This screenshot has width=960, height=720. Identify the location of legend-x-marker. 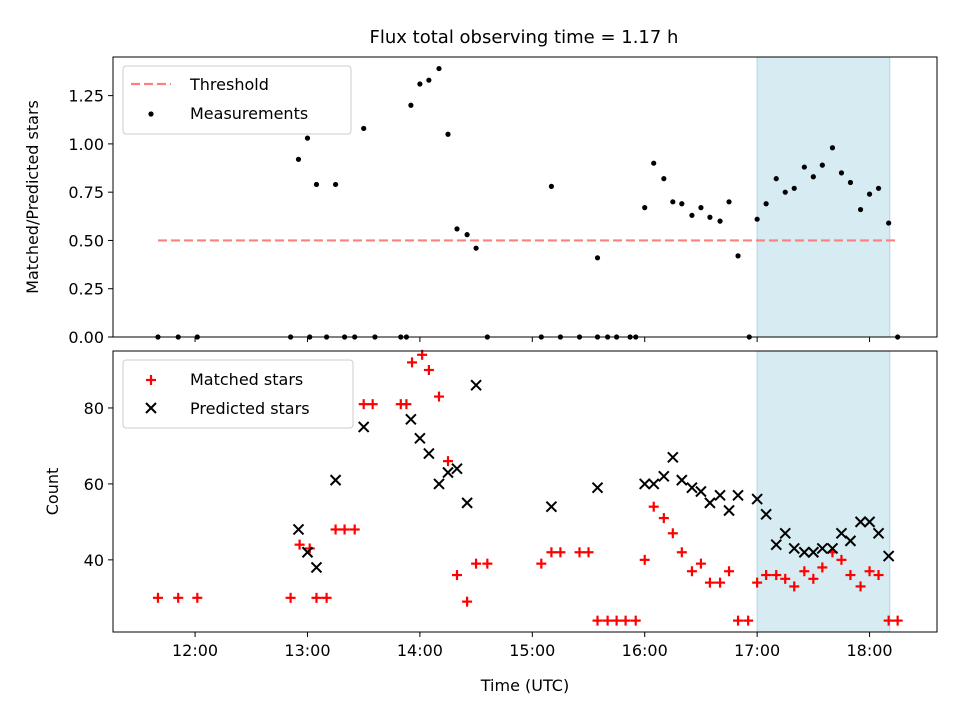
(151, 408).